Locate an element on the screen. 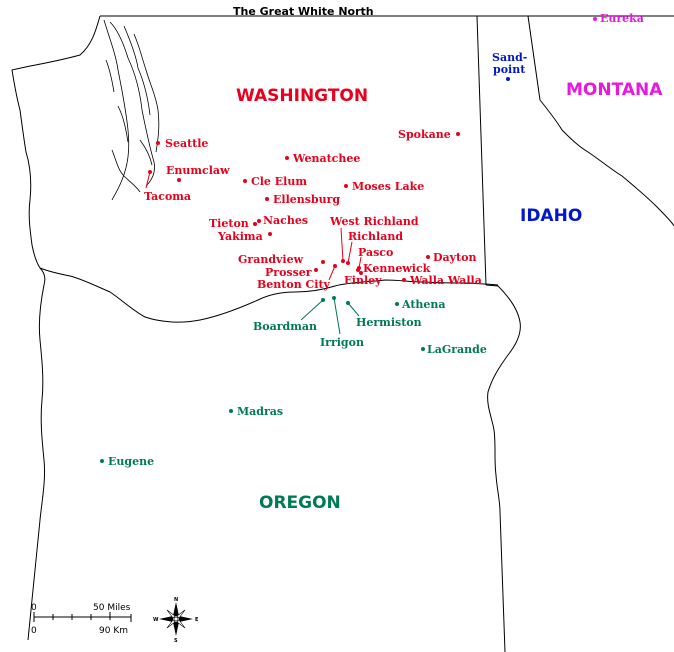  compass-w-label: W is located at coordinates (156, 620).